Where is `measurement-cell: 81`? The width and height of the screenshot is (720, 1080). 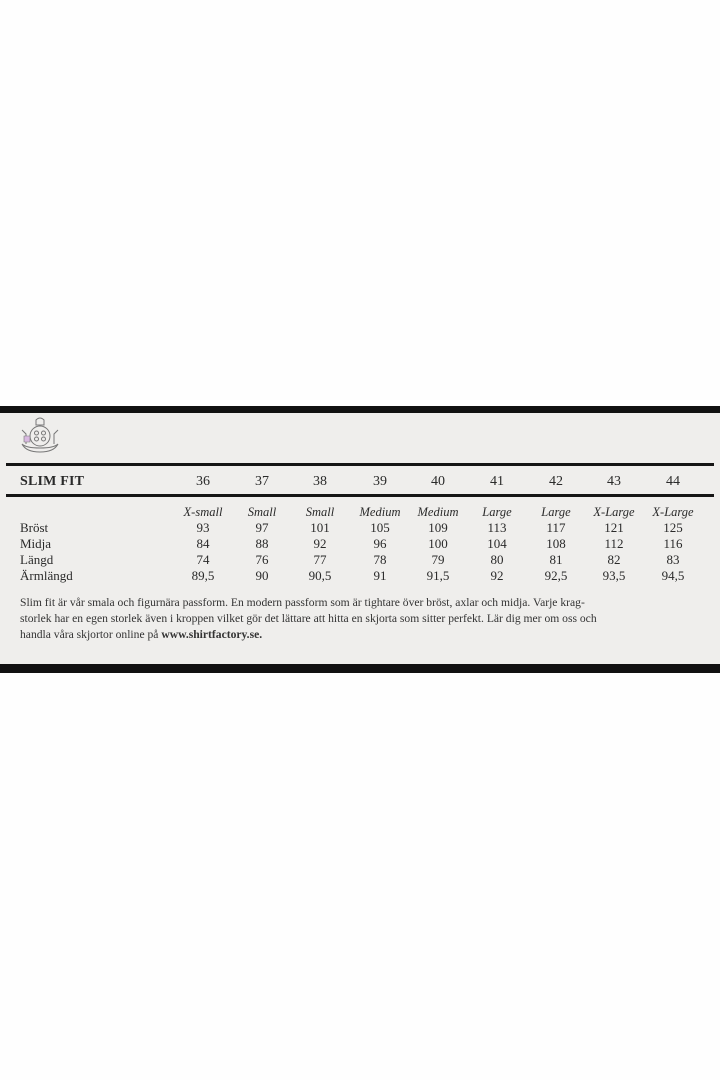
measurement-cell: 81 is located at coordinates (556, 559).